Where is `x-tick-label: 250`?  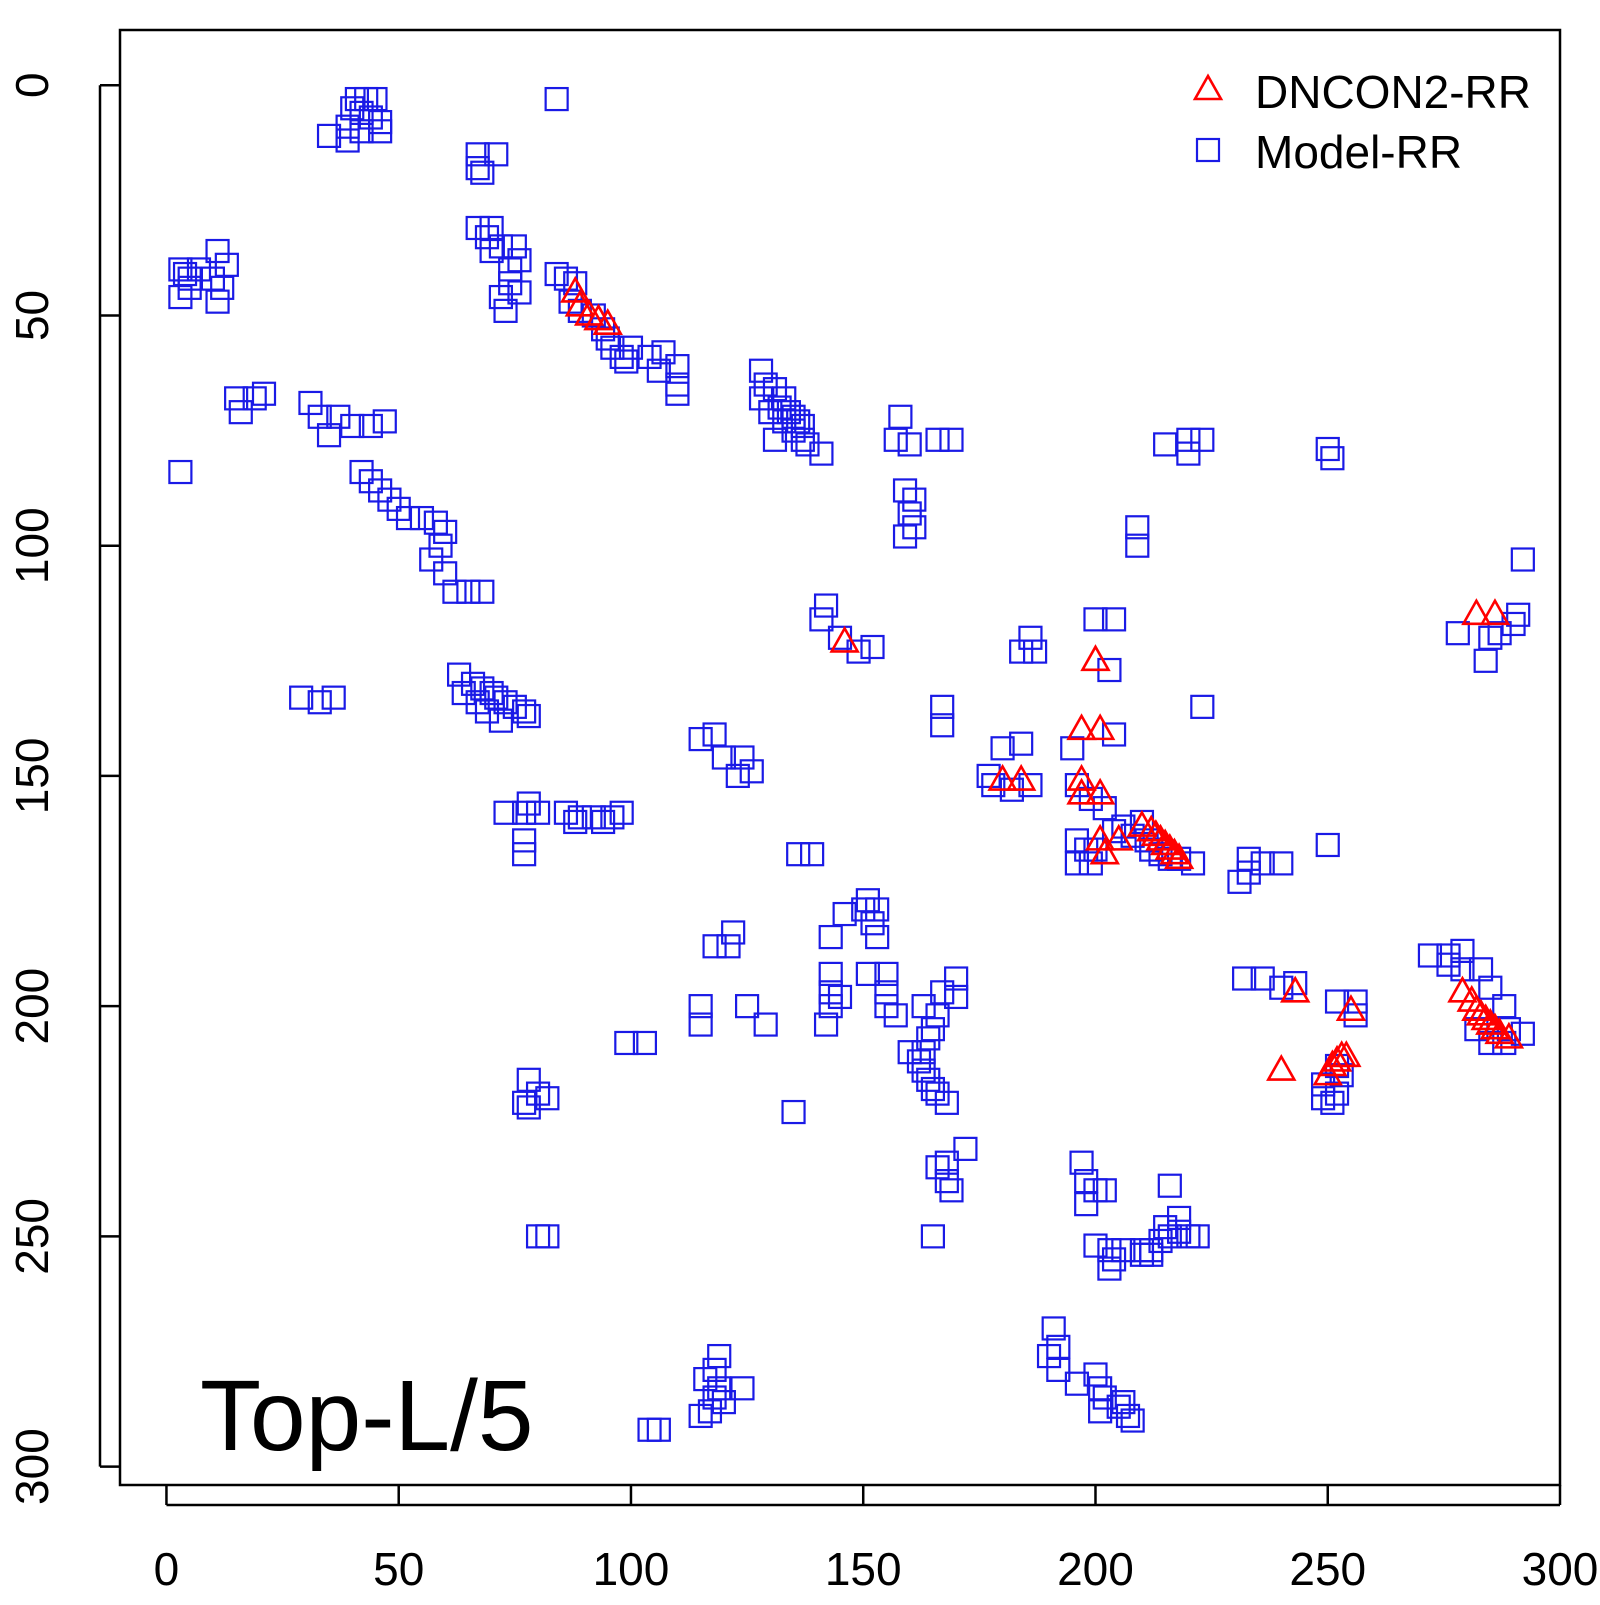
x-tick-label: 250 is located at coordinates (1327, 1569).